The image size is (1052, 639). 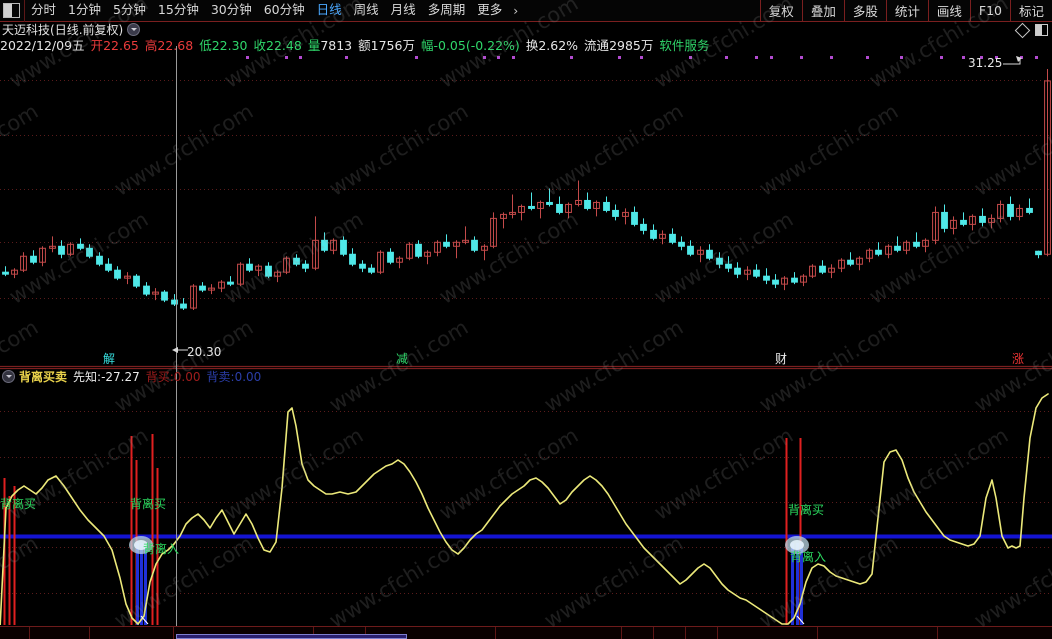 I want to click on toolbar-divider, so click(x=24, y=11).